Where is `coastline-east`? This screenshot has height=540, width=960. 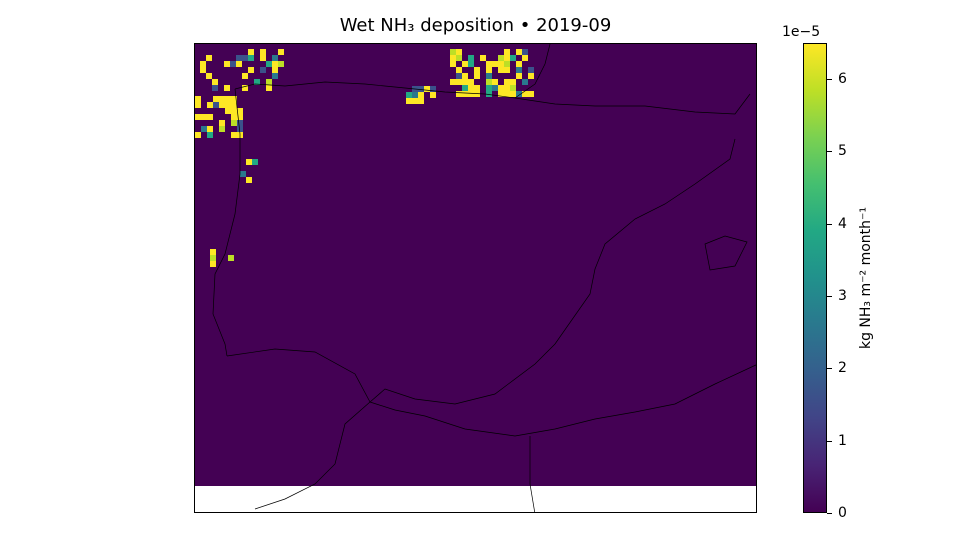 coastline-east is located at coordinates (632, 104).